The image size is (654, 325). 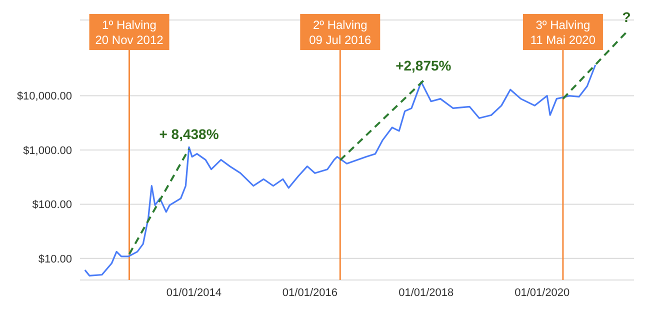 I want to click on annotation: ?, so click(x=626, y=17).